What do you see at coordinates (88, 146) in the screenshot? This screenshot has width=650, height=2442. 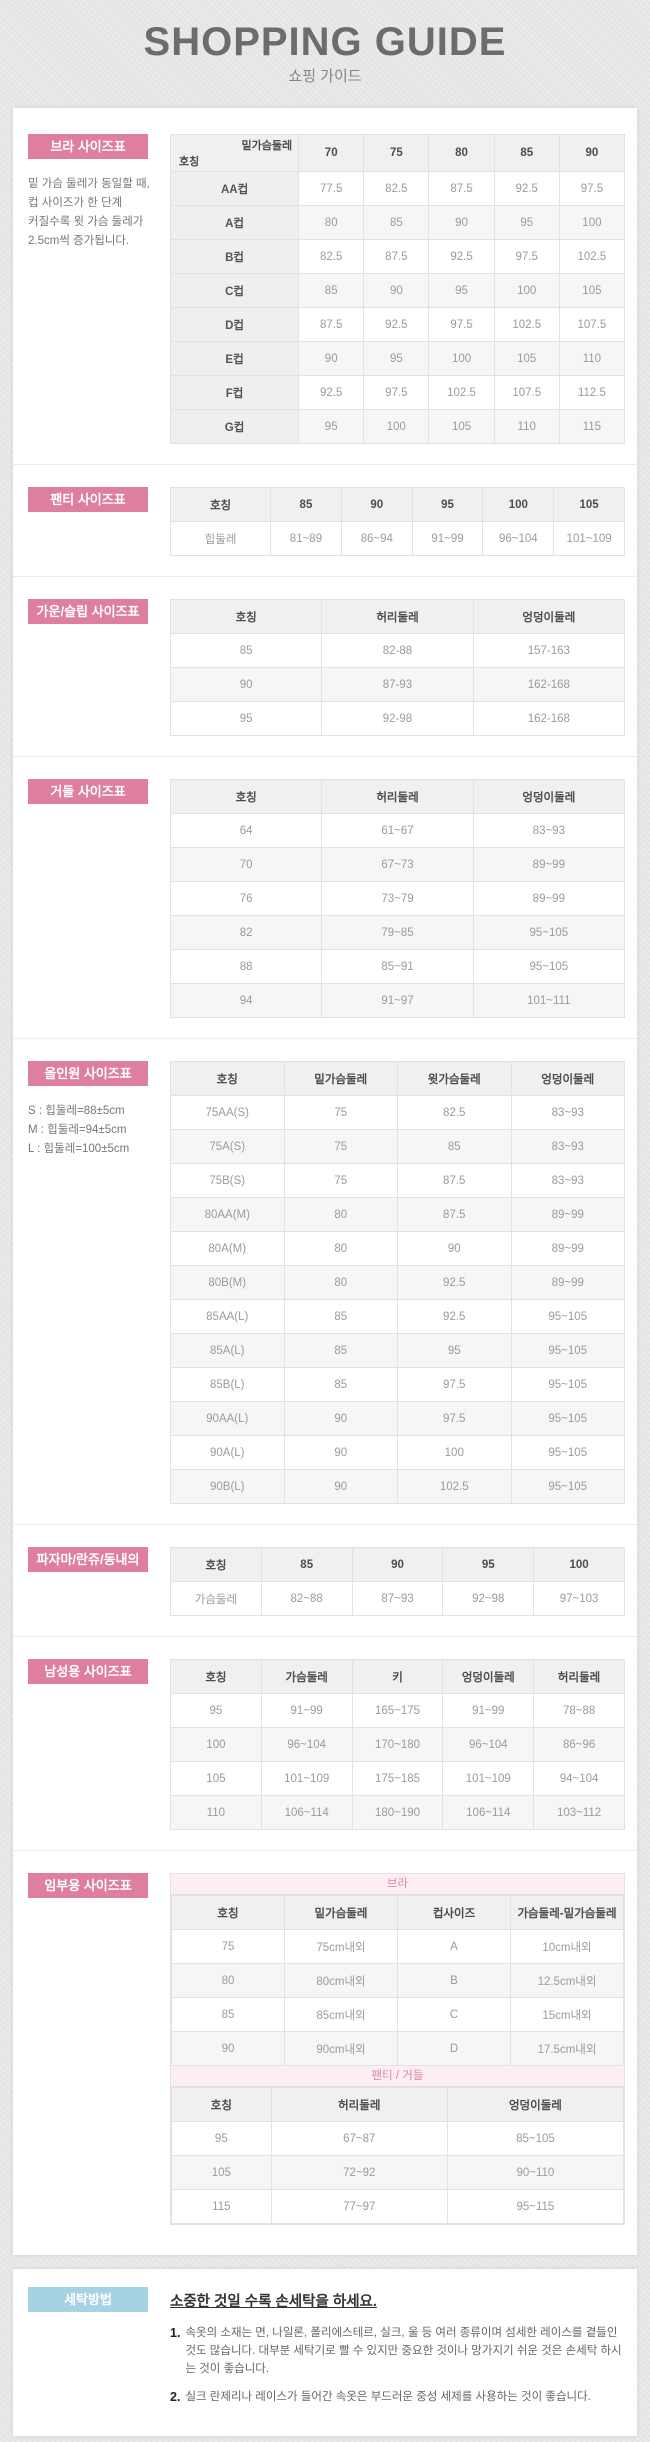 I see `section-label-bra: 브라 사이즈표` at bounding box center [88, 146].